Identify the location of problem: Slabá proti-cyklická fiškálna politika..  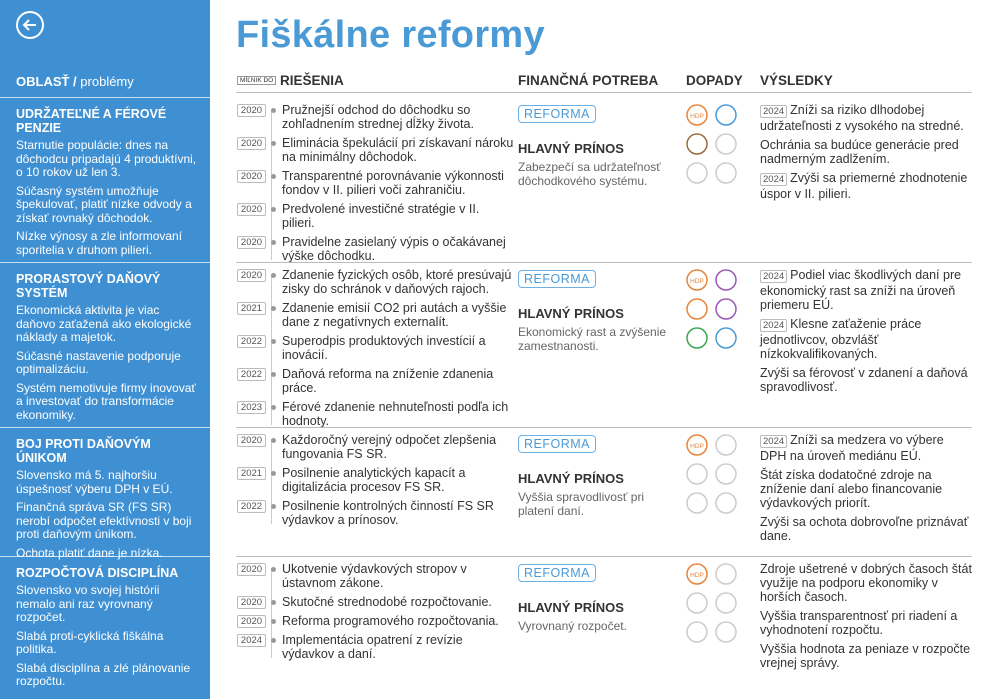
(90, 642).